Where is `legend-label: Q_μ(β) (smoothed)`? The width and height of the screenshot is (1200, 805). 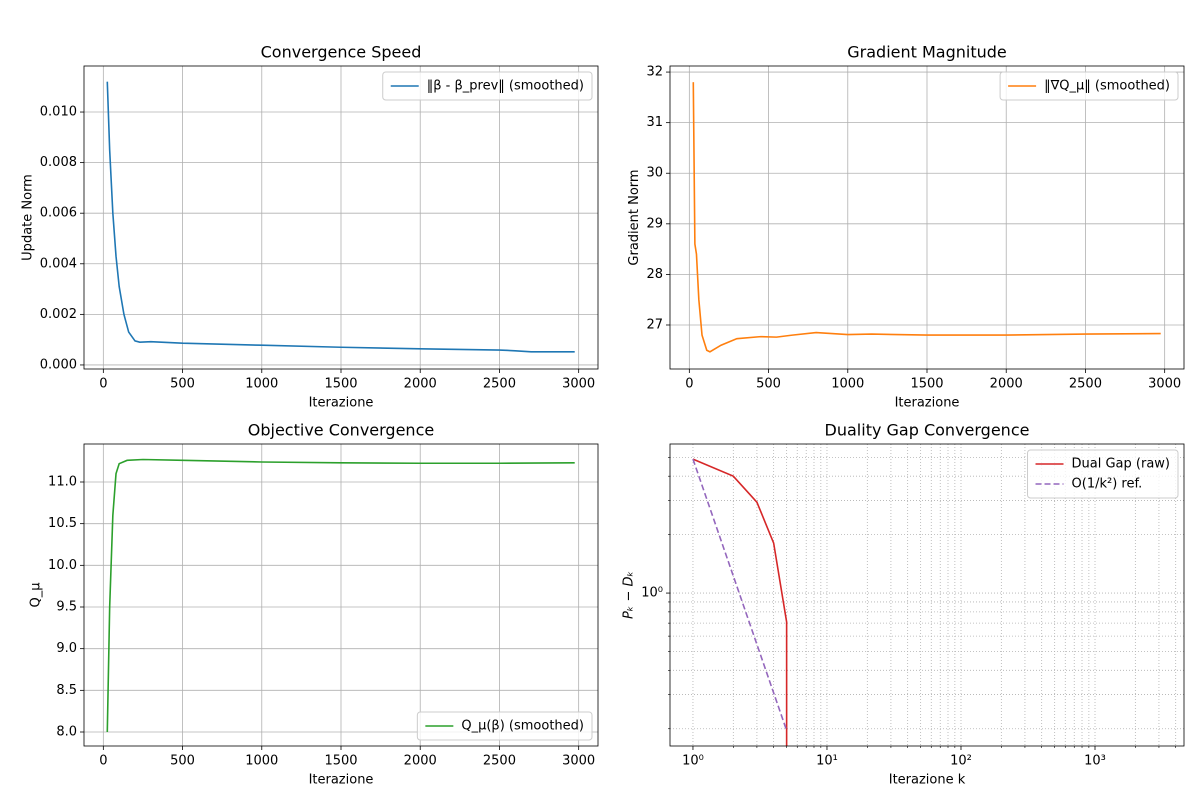 legend-label: Q_μ(β) (smoothed) is located at coordinates (522, 726).